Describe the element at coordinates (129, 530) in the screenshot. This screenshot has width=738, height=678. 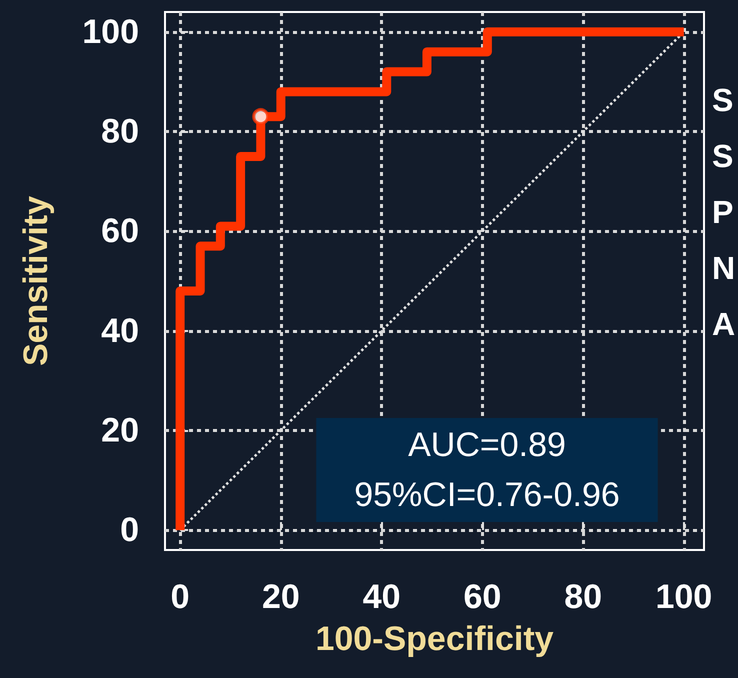
I see `y-tick-label: 0` at that location.